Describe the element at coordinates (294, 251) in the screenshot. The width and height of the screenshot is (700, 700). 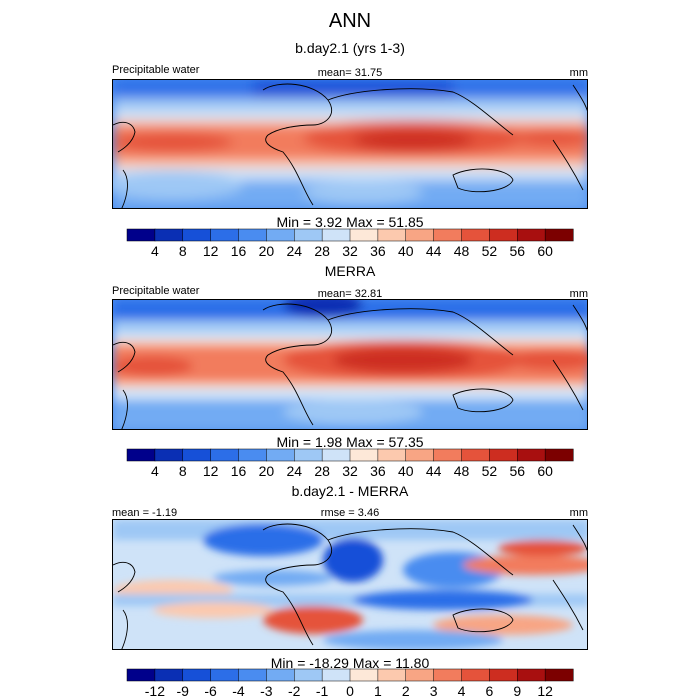
I see `colorbar-1-tick-label: 24` at that location.